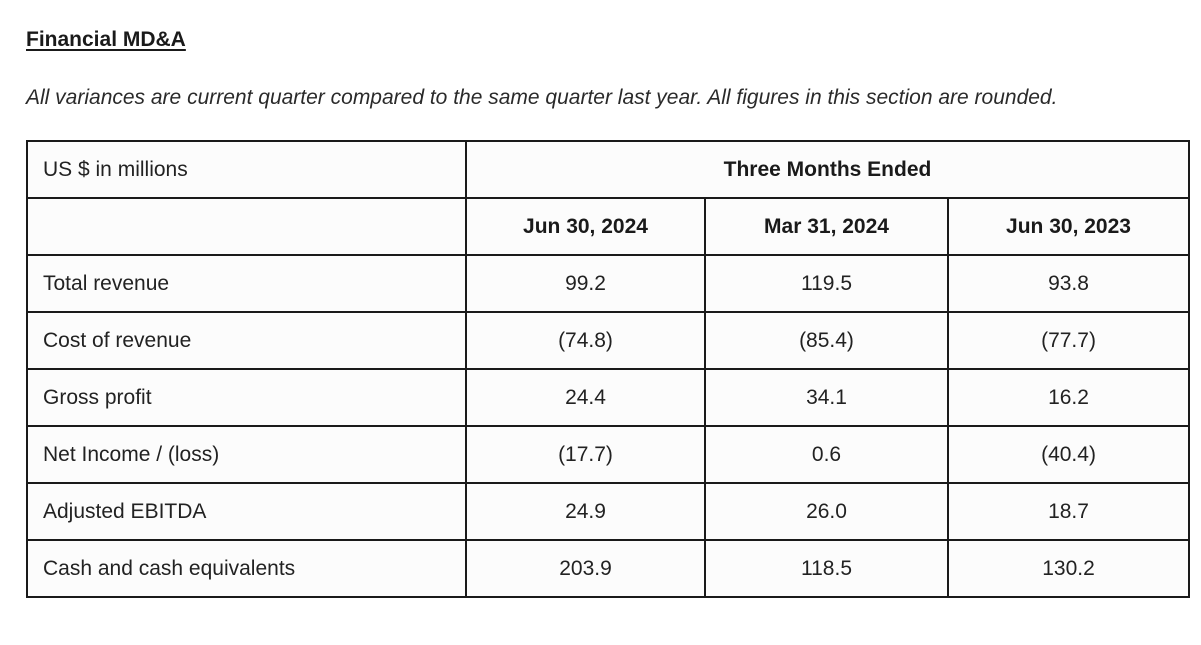 The width and height of the screenshot is (1201, 645). What do you see at coordinates (585, 511) in the screenshot?
I see `table-cell: 24.9` at bounding box center [585, 511].